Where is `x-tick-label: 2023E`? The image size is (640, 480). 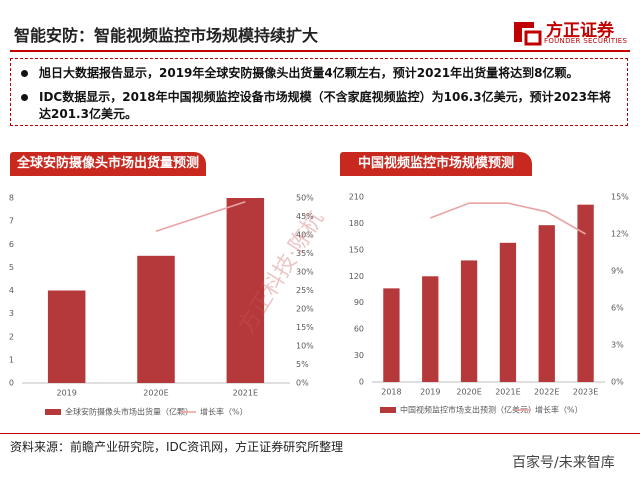
x-tick-label: 2023E is located at coordinates (585, 392).